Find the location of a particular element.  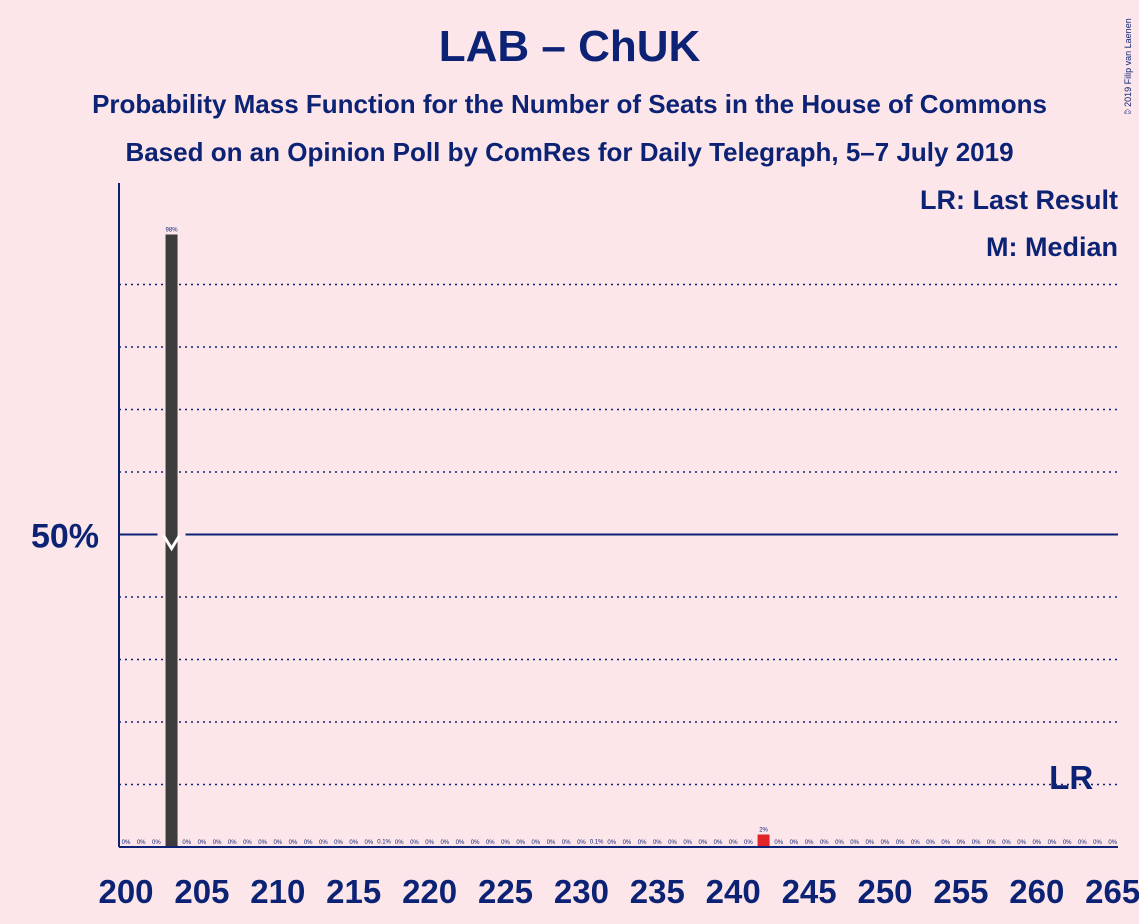

copyright-text: © 2019 Filip van Laenen is located at coordinates (1128, 66).